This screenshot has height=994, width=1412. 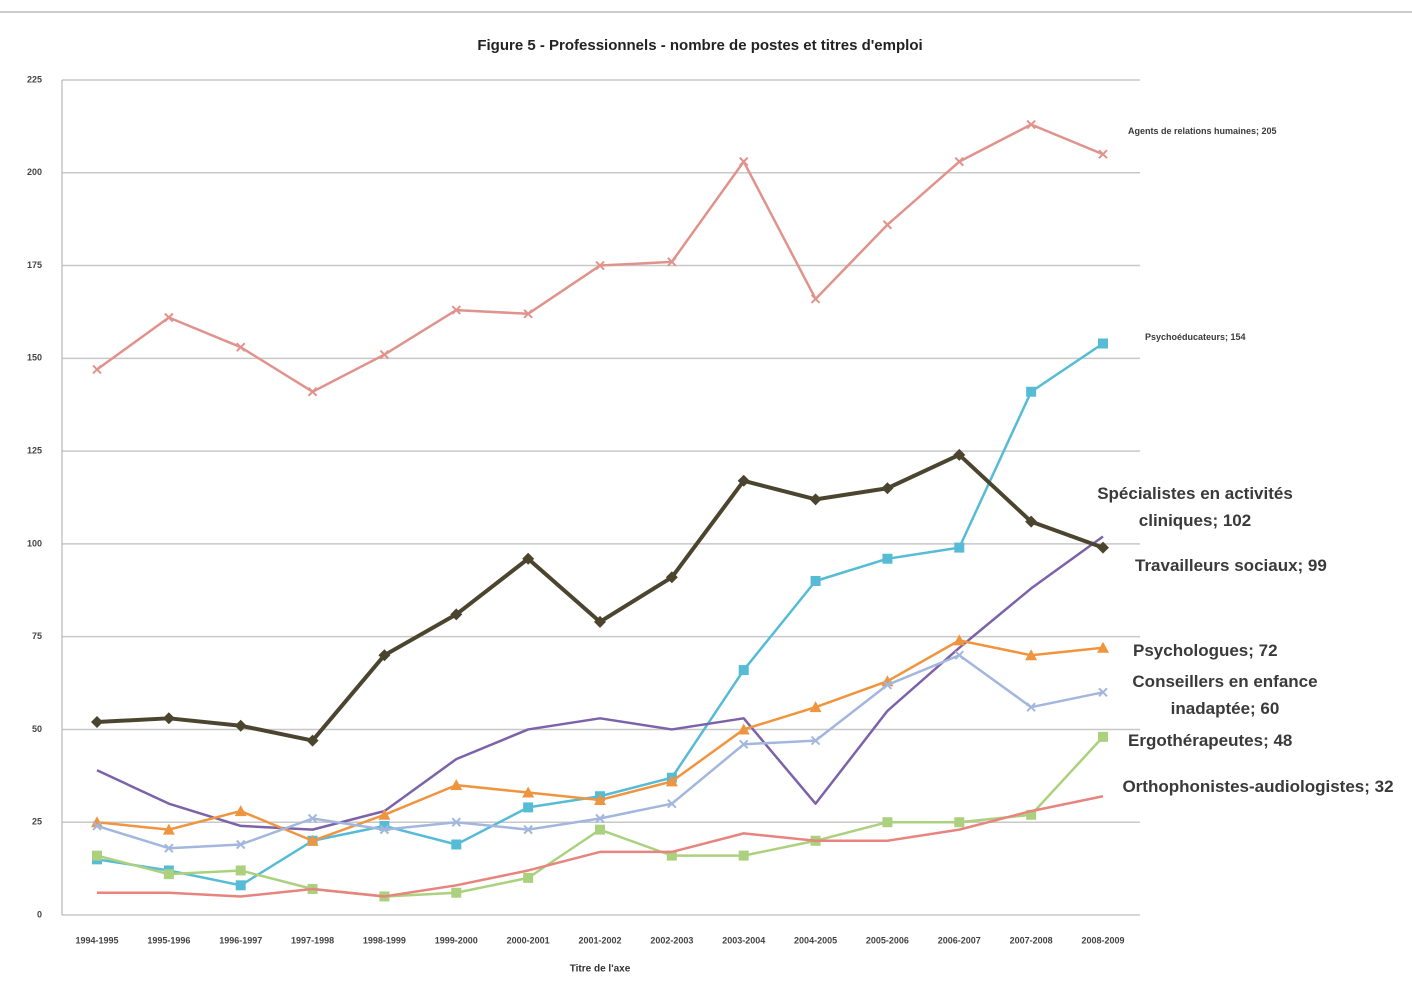 What do you see at coordinates (37, 822) in the screenshot?
I see `y-tick-label: 25` at bounding box center [37, 822].